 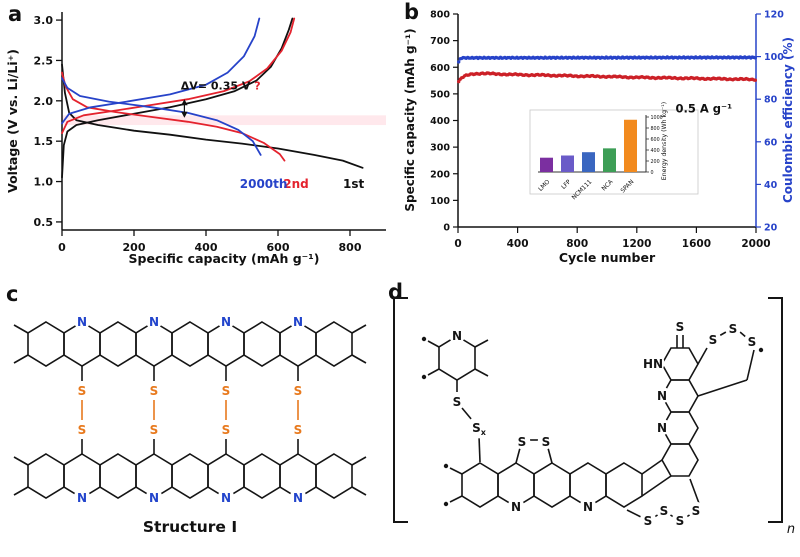 I want to click on inset-y-axis-title: Energy density (Wh kg⁻¹), so click(x=664, y=141).